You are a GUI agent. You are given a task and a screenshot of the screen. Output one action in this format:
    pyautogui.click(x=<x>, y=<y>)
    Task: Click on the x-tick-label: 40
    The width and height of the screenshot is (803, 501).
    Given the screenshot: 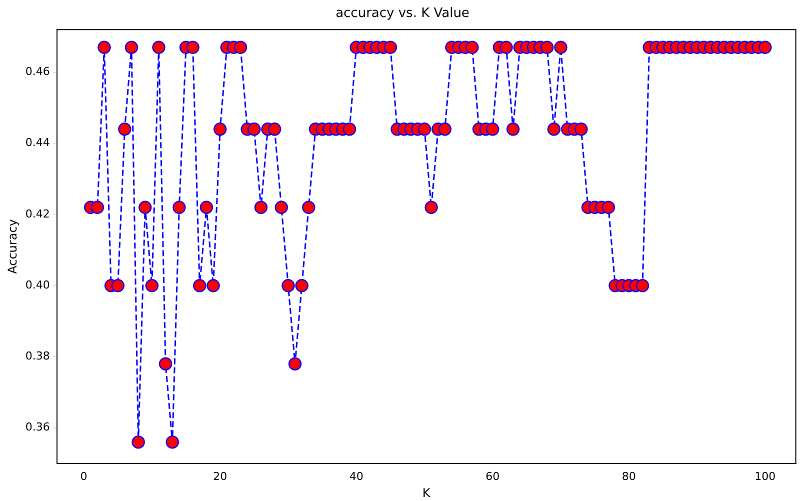 What is the action you would take?
    pyautogui.click(x=356, y=476)
    